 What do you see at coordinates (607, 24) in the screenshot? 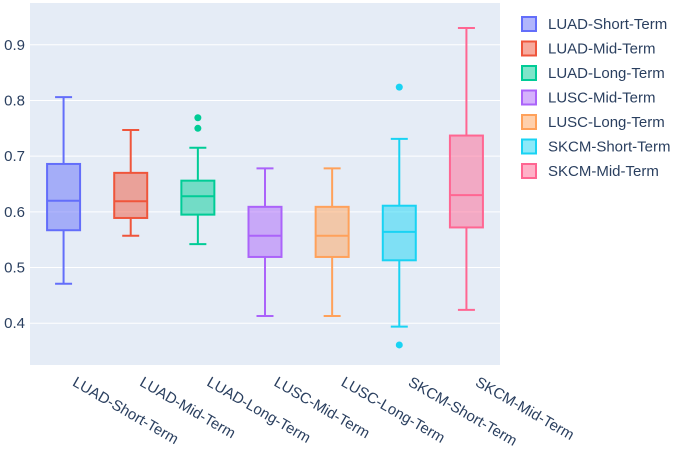
I see `legend-label: LUAD-Short-Term` at bounding box center [607, 24].